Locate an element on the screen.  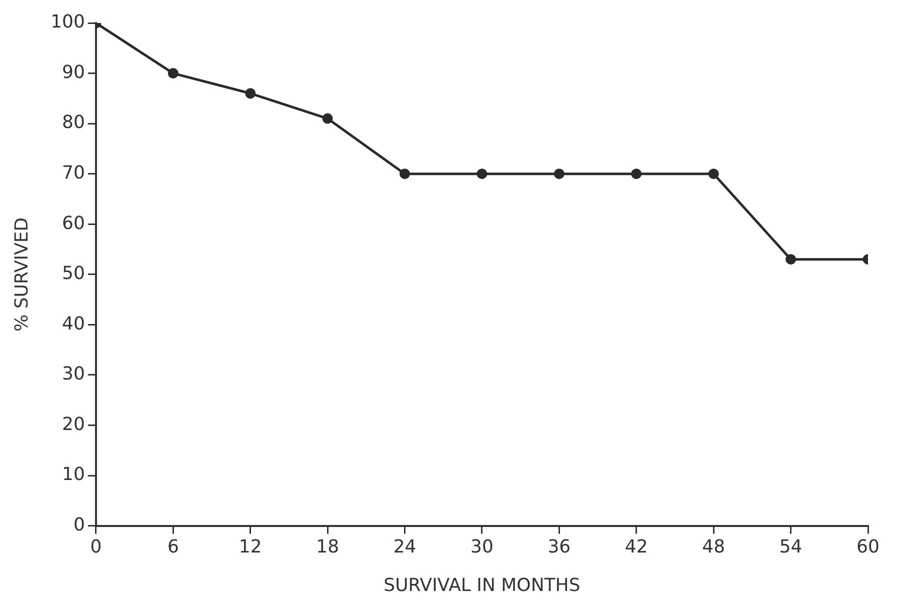
x-tick-label: 18 is located at coordinates (328, 547).